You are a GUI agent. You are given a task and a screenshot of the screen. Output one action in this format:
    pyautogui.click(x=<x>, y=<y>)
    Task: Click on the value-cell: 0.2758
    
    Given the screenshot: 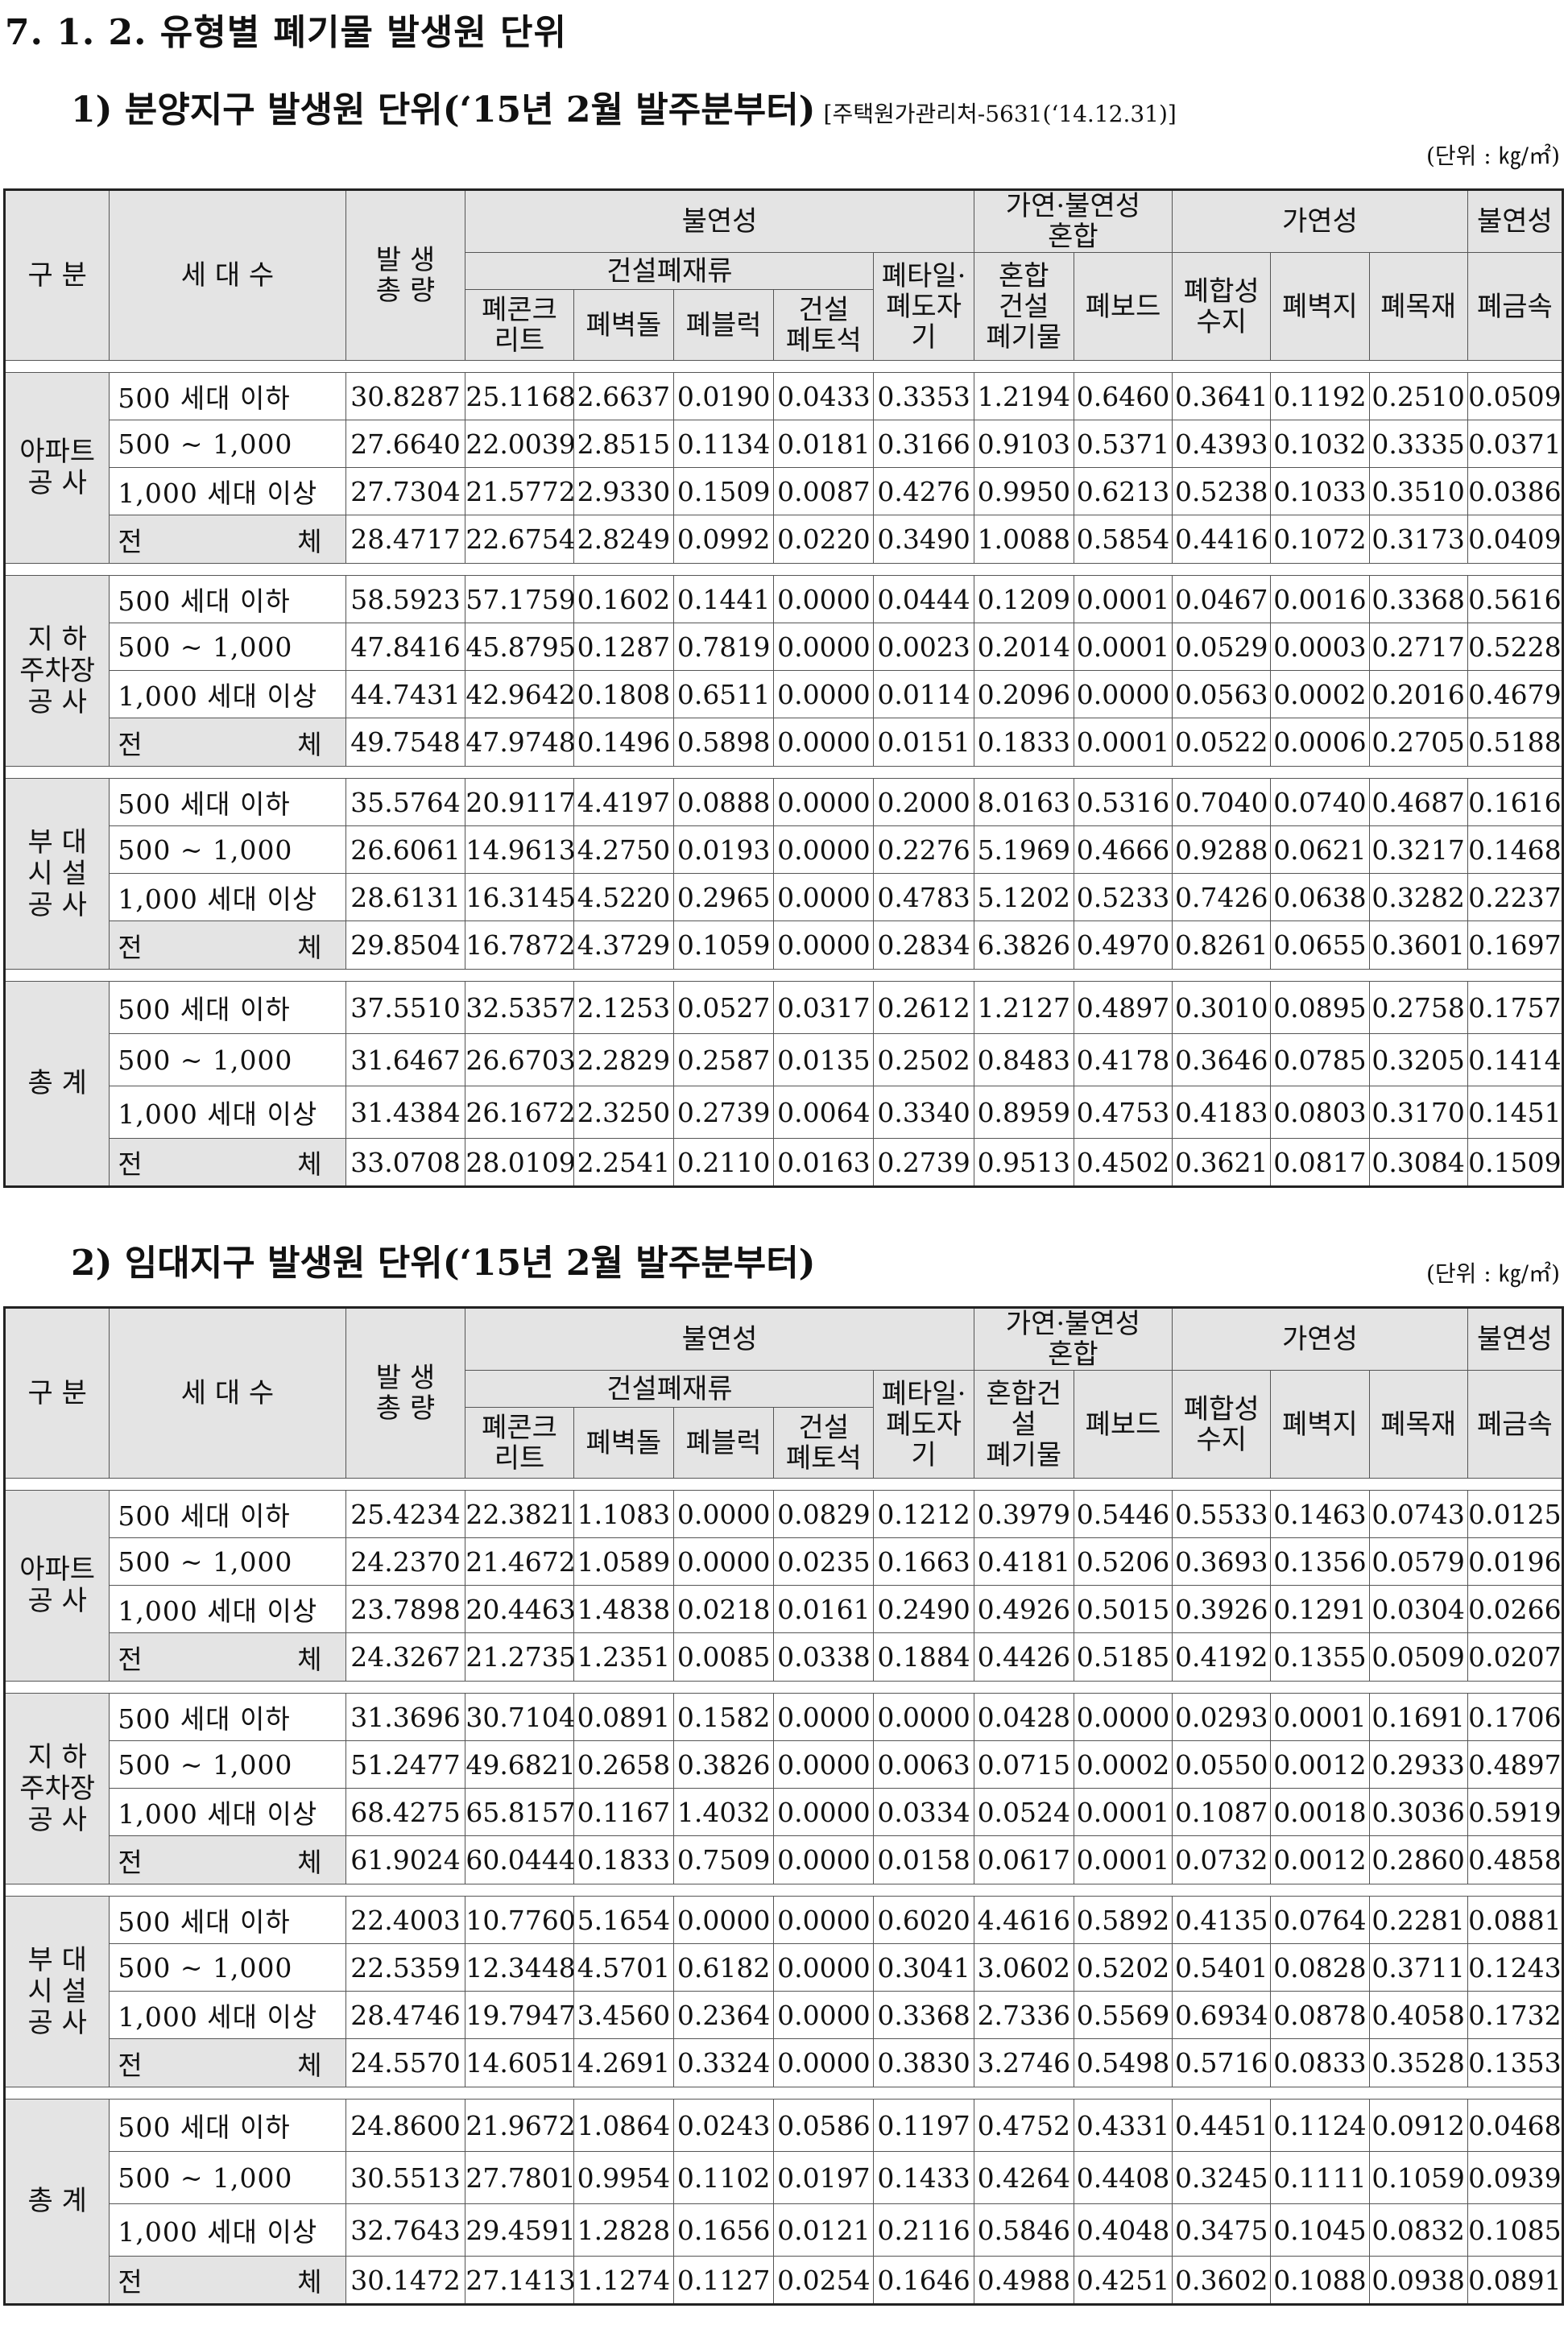 What is the action you would take?
    pyautogui.click(x=1418, y=1008)
    